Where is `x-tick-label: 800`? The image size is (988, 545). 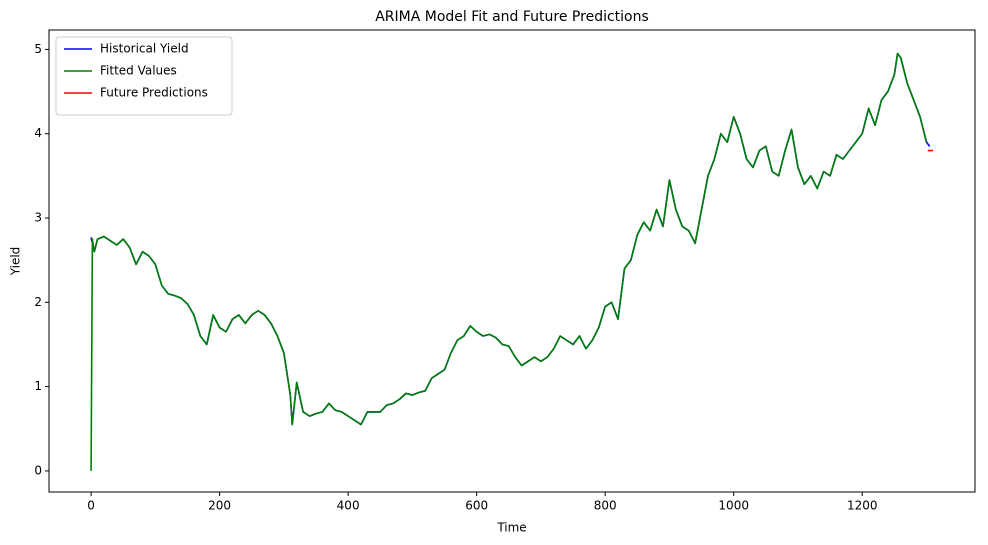 x-tick-label: 800 is located at coordinates (605, 506).